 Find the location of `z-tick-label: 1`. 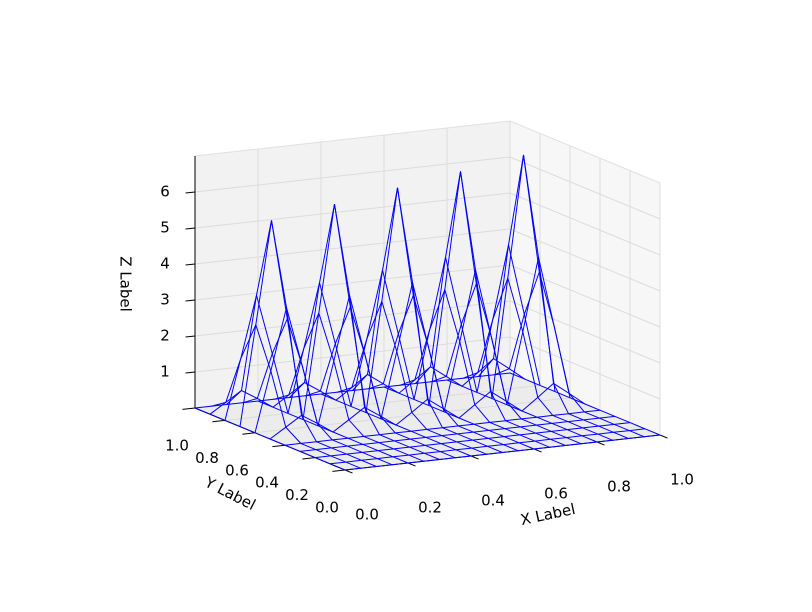

z-tick-label: 1 is located at coordinates (165, 372).